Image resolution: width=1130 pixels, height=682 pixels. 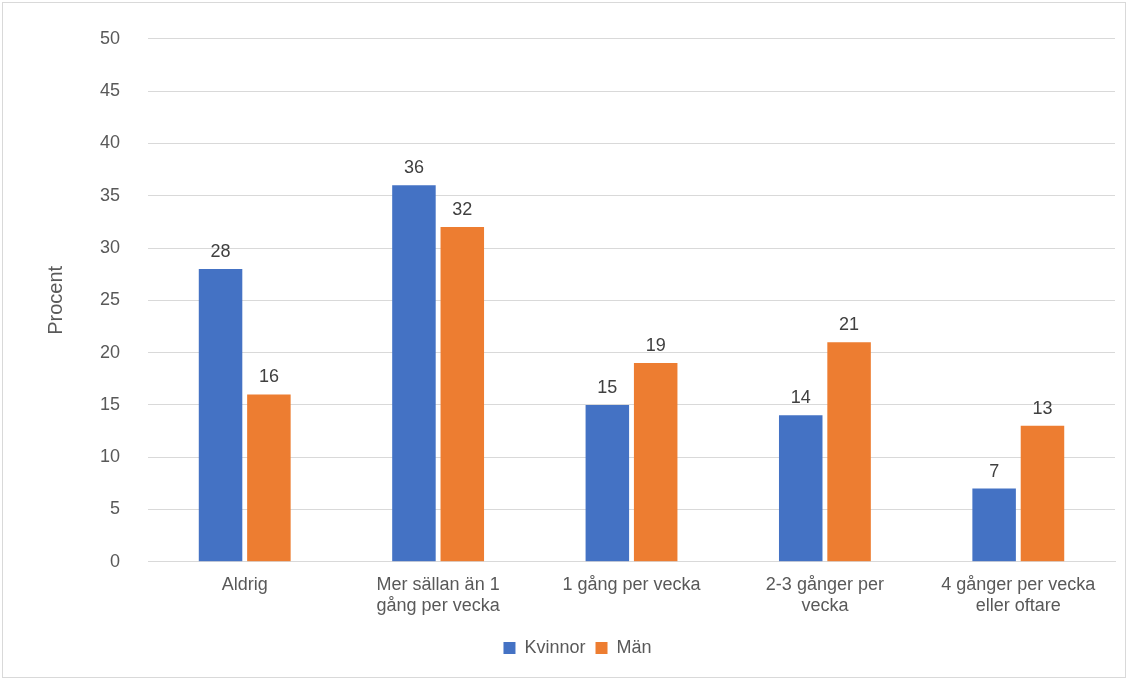 I want to click on data-label: 36, so click(x=413, y=167).